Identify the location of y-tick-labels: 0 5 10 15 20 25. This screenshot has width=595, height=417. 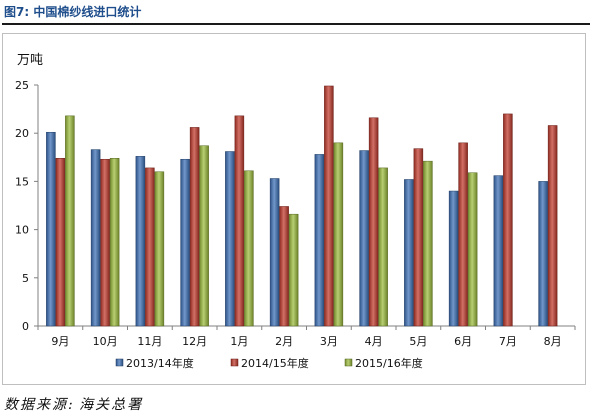
(22, 206).